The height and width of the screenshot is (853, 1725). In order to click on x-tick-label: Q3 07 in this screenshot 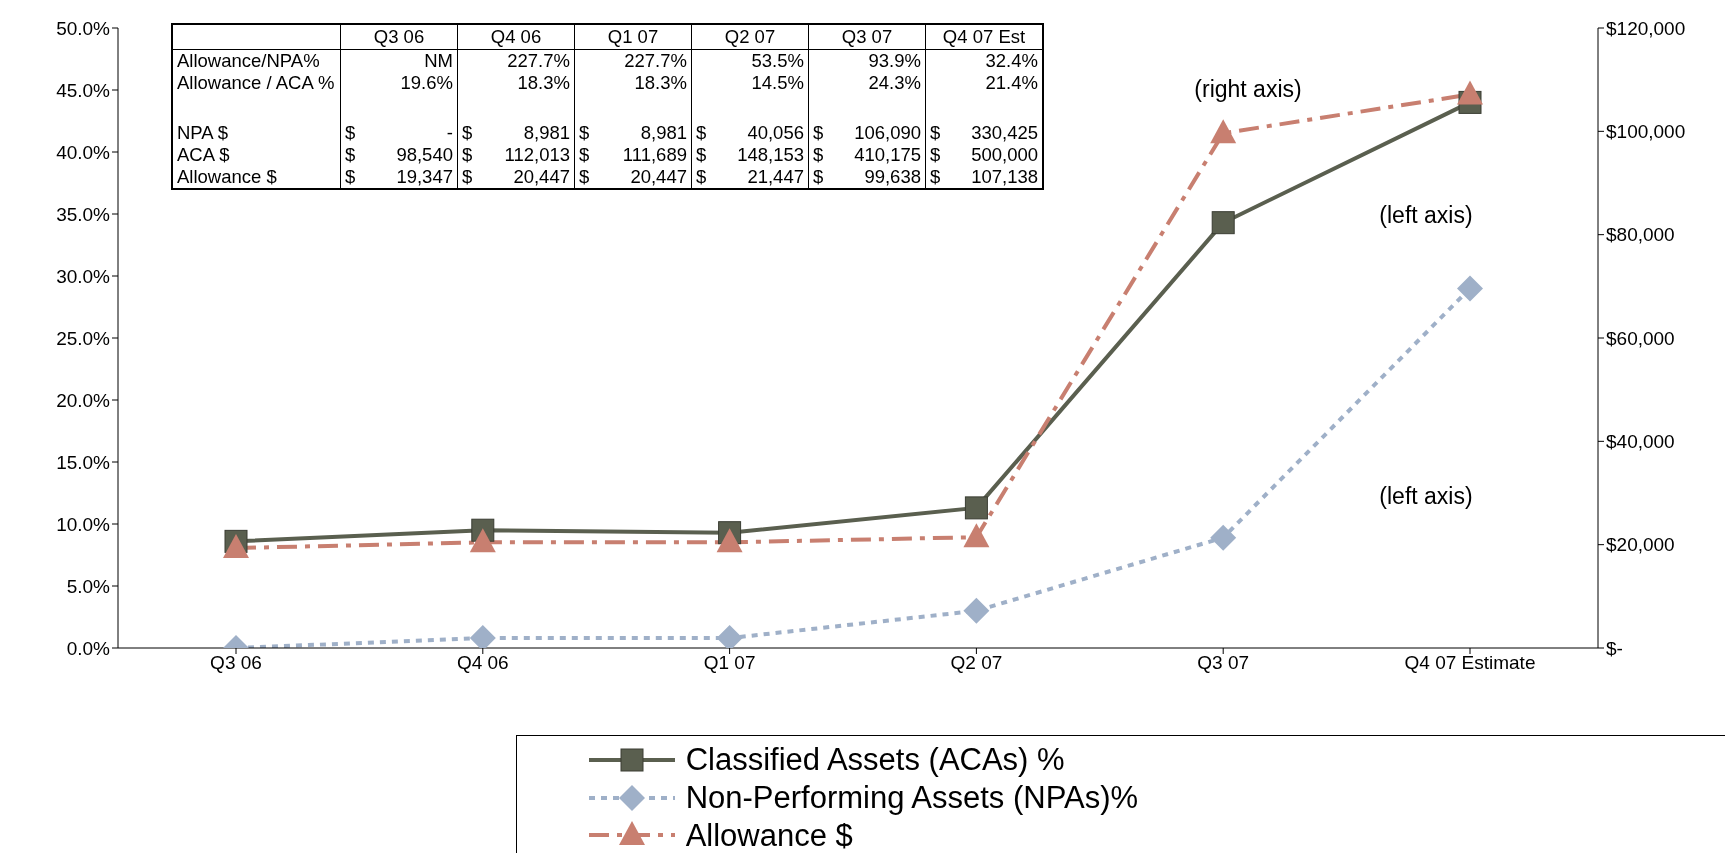, I will do `click(1223, 663)`.